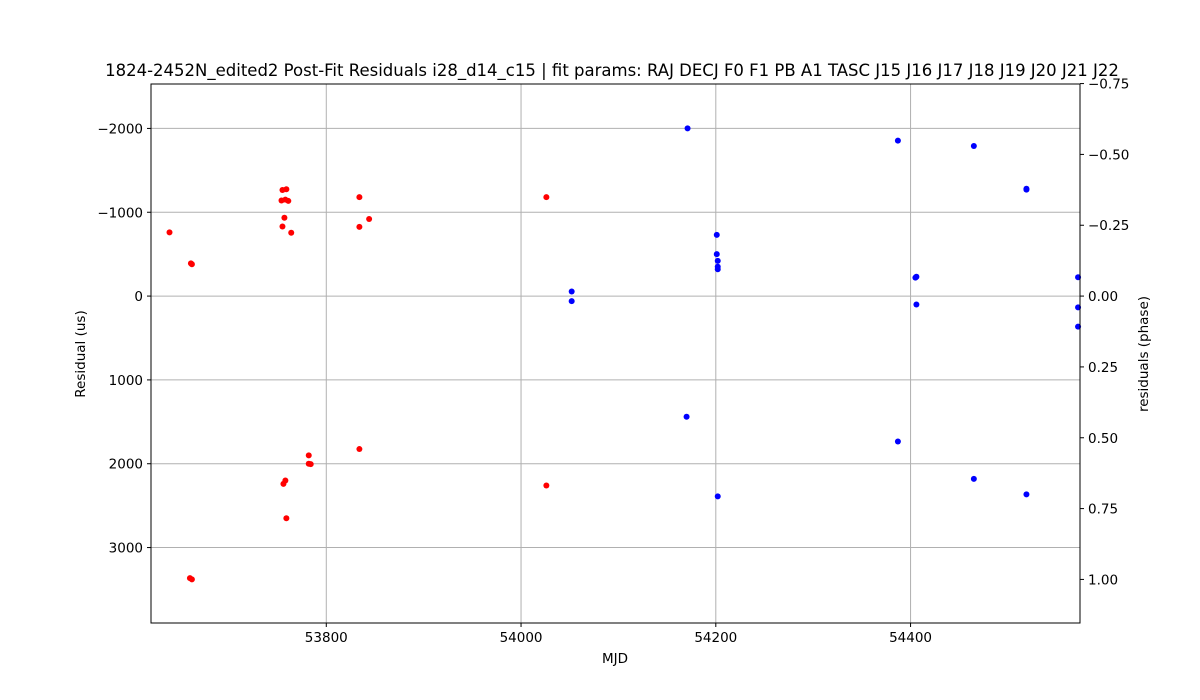  What do you see at coordinates (910, 638) in the screenshot?
I see `x-tick-label: 54400` at bounding box center [910, 638].